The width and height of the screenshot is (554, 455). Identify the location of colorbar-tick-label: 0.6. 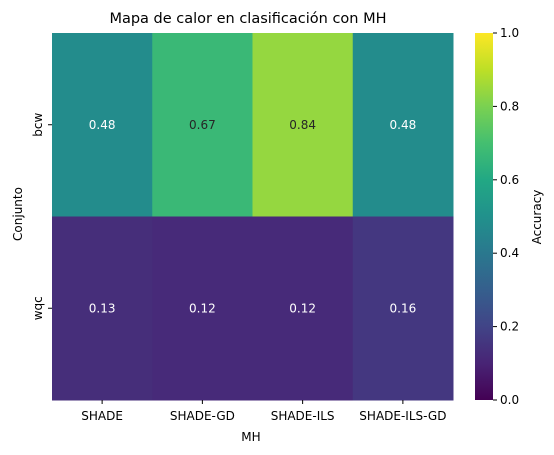
(509, 180).